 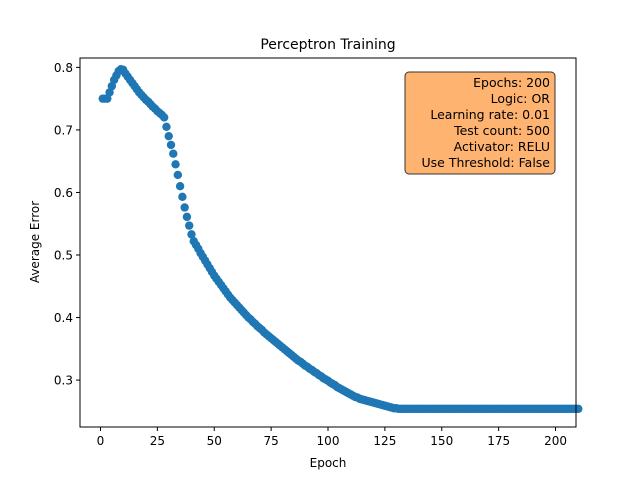 I want to click on y-tick-label: 0.7, so click(x=63, y=130).